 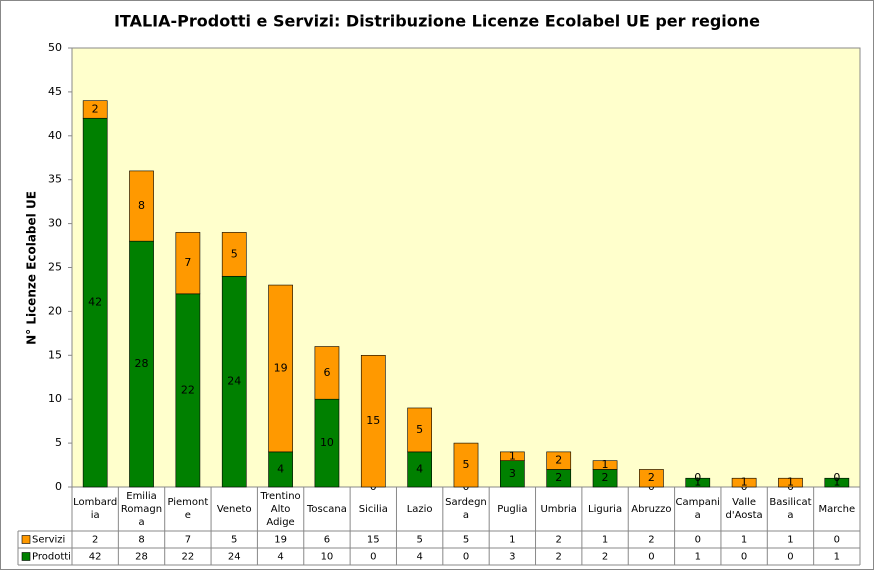 What do you see at coordinates (188, 540) in the screenshot?
I see `table-value: 7` at bounding box center [188, 540].